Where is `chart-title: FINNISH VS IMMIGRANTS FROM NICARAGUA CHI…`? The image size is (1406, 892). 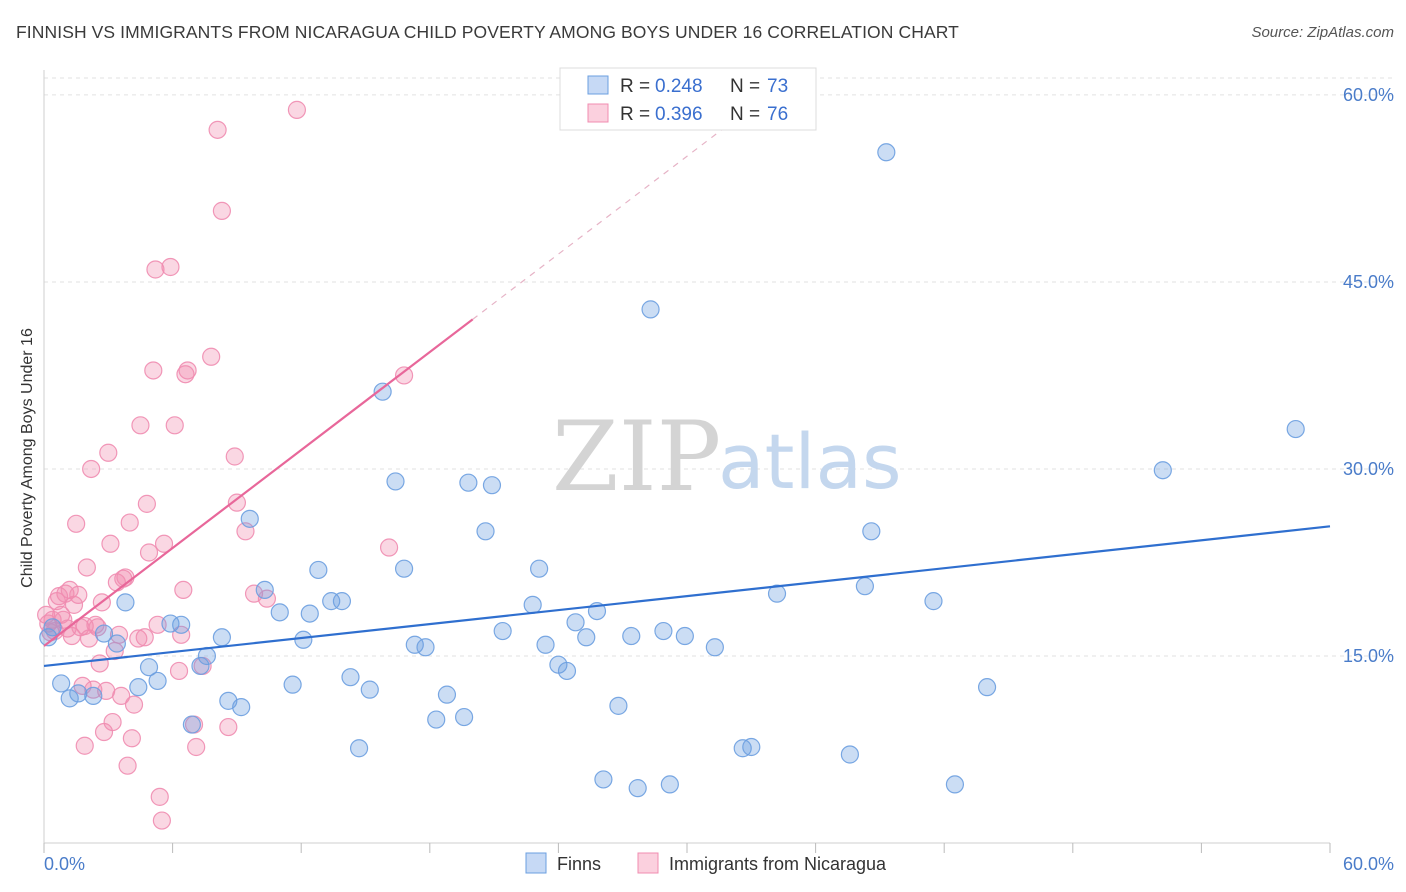 chart-title: FINNISH VS IMMIGRANTS FROM NICARAGUA CHI… is located at coordinates (487, 32).